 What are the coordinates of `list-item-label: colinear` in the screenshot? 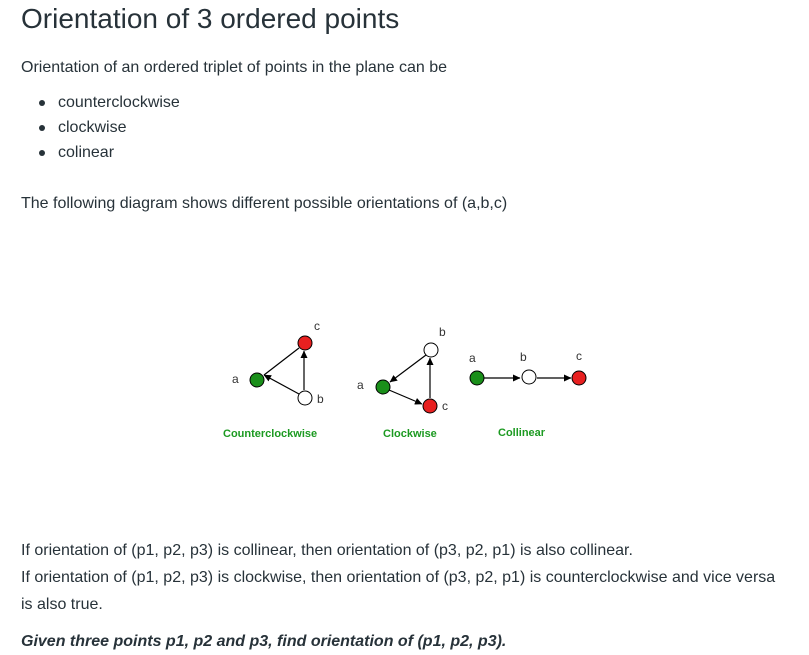 It's located at (86, 152).